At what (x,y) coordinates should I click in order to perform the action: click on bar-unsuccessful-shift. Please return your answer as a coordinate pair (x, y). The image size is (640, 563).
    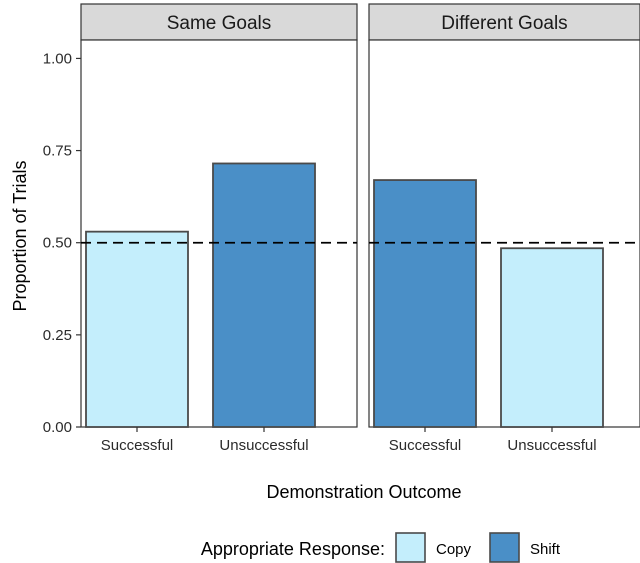
    Looking at the image, I should click on (264, 295).